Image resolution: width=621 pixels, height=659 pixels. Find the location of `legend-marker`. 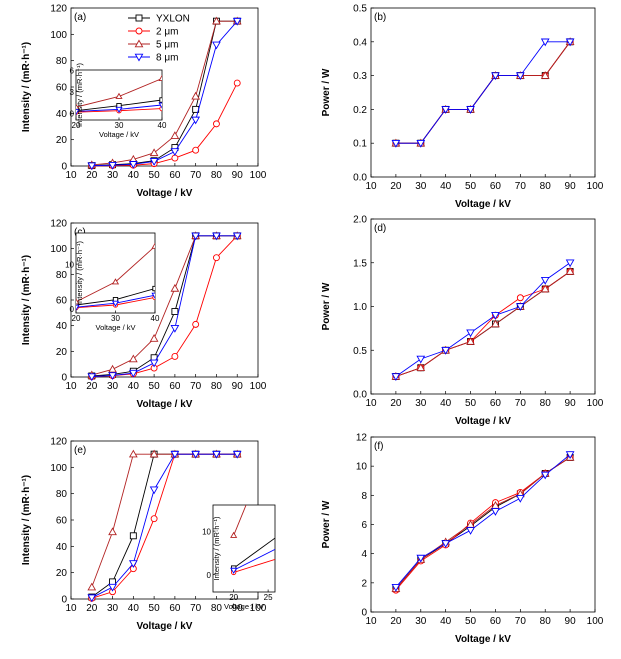

legend-marker is located at coordinates (139, 43).